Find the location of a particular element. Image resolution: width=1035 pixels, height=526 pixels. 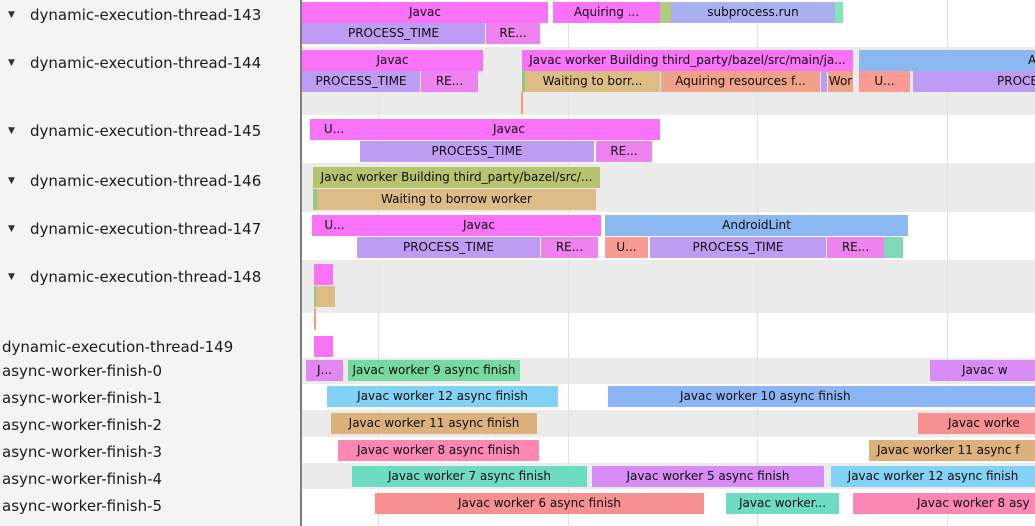

sidebar-item-async-worker-finish-0: async-worker-finish-0 is located at coordinates (150, 371).